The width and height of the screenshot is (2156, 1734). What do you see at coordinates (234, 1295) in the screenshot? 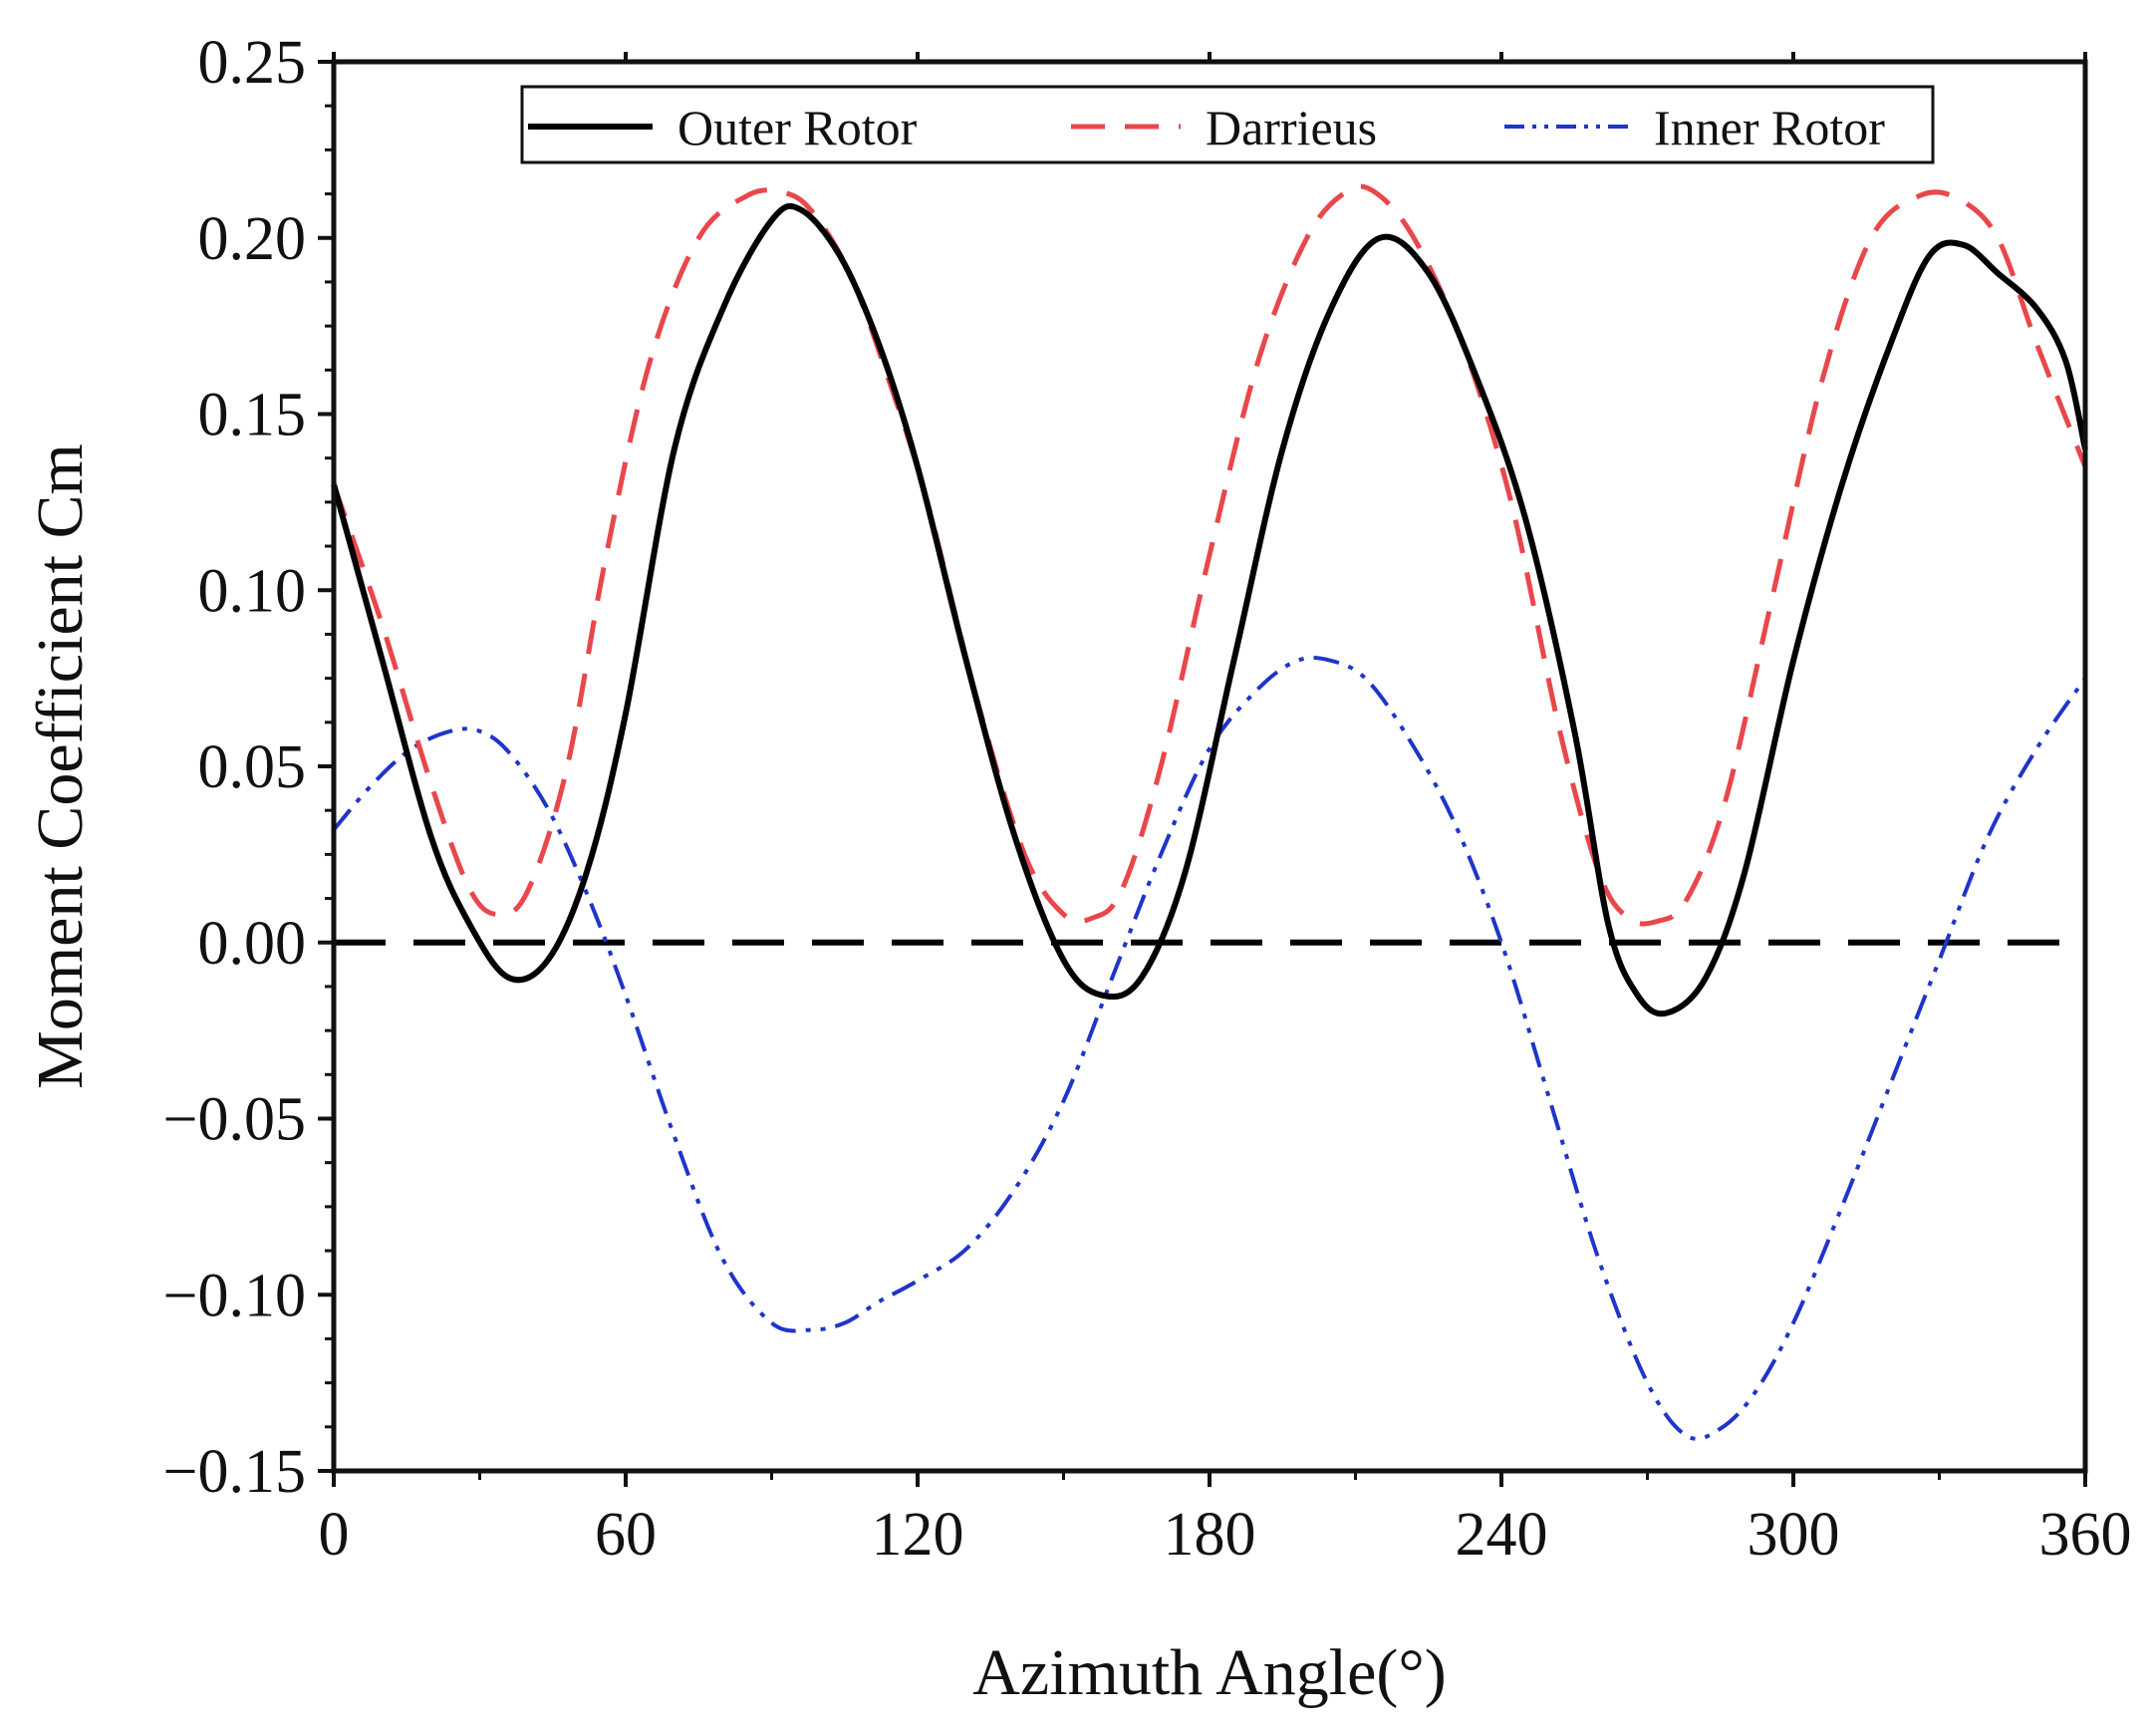
I see `y-tick-label: −0.10` at bounding box center [234, 1295].